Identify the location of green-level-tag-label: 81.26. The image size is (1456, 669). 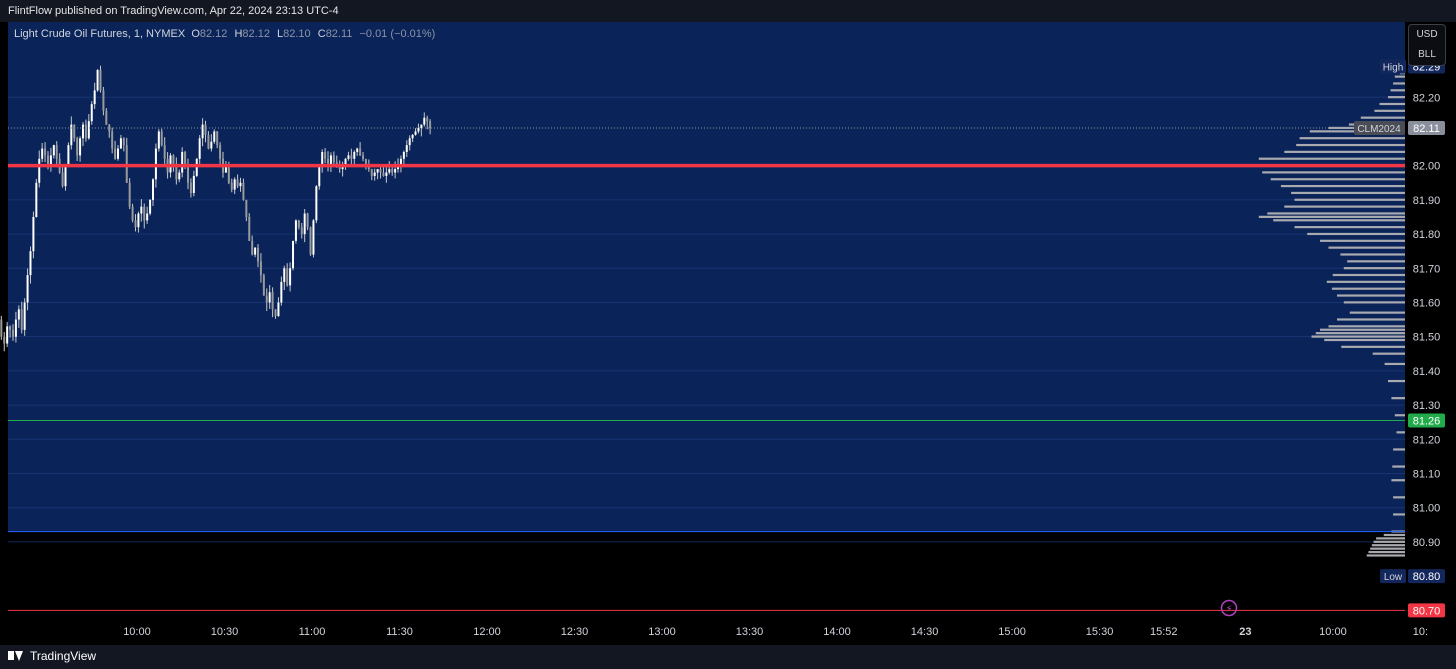
(1427, 421).